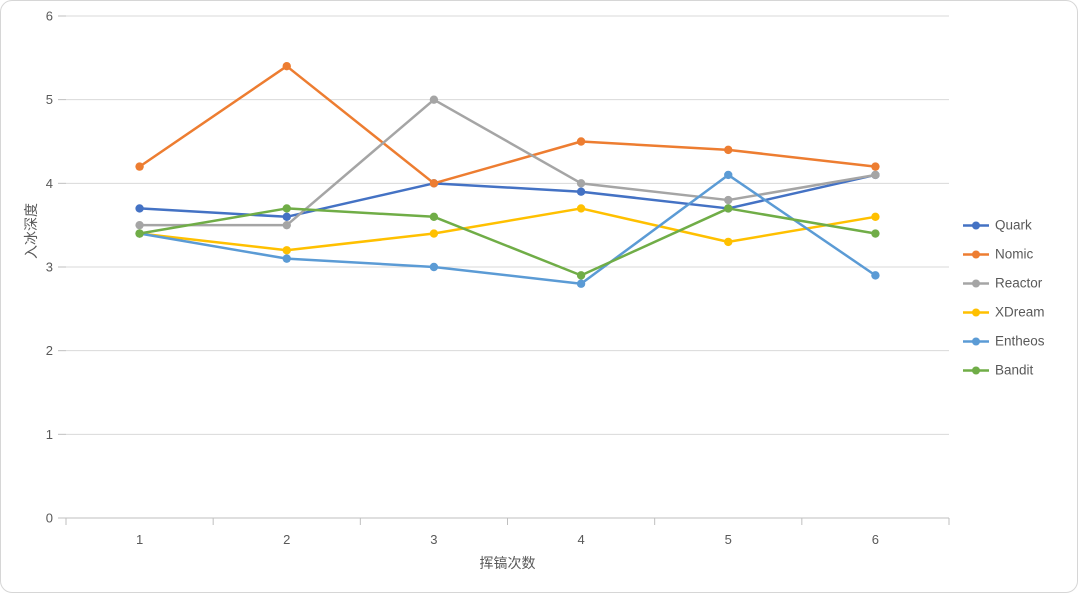  I want to click on x-tick-label: 5, so click(728, 539).